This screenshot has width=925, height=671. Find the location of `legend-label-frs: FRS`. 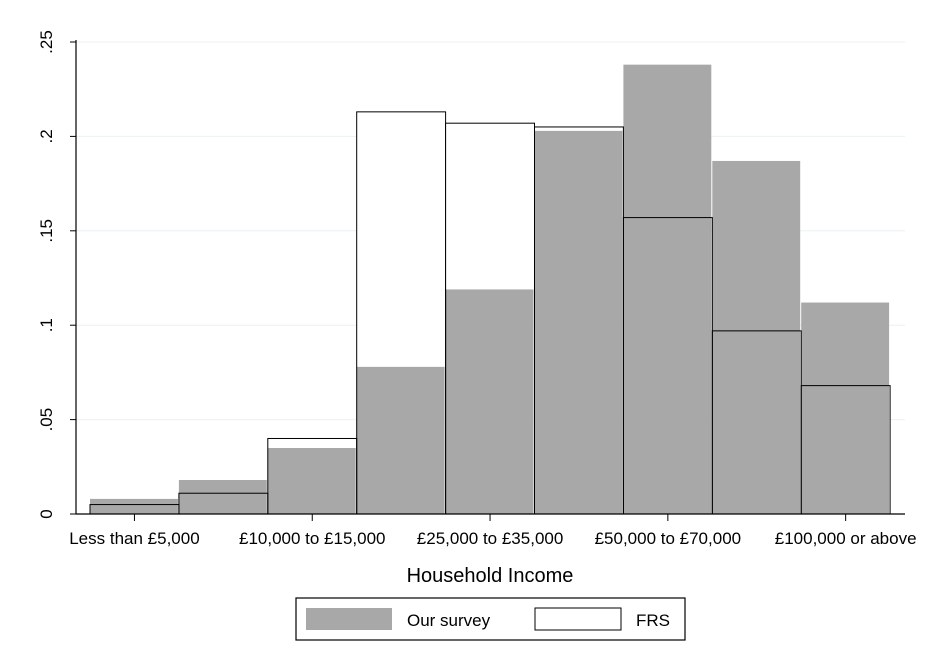

legend-label-frs: FRS is located at coordinates (653, 620).